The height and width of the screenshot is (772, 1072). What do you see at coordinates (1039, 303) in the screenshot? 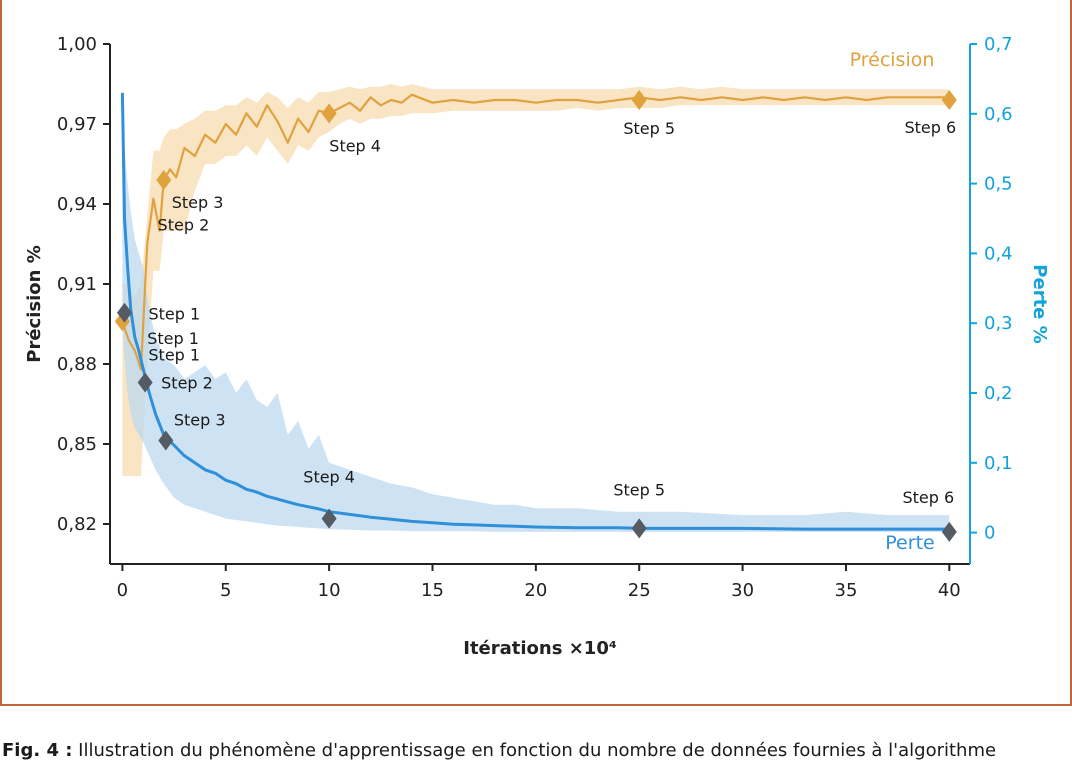
I see `y-axis-right-label: Perte %` at bounding box center [1039, 303].